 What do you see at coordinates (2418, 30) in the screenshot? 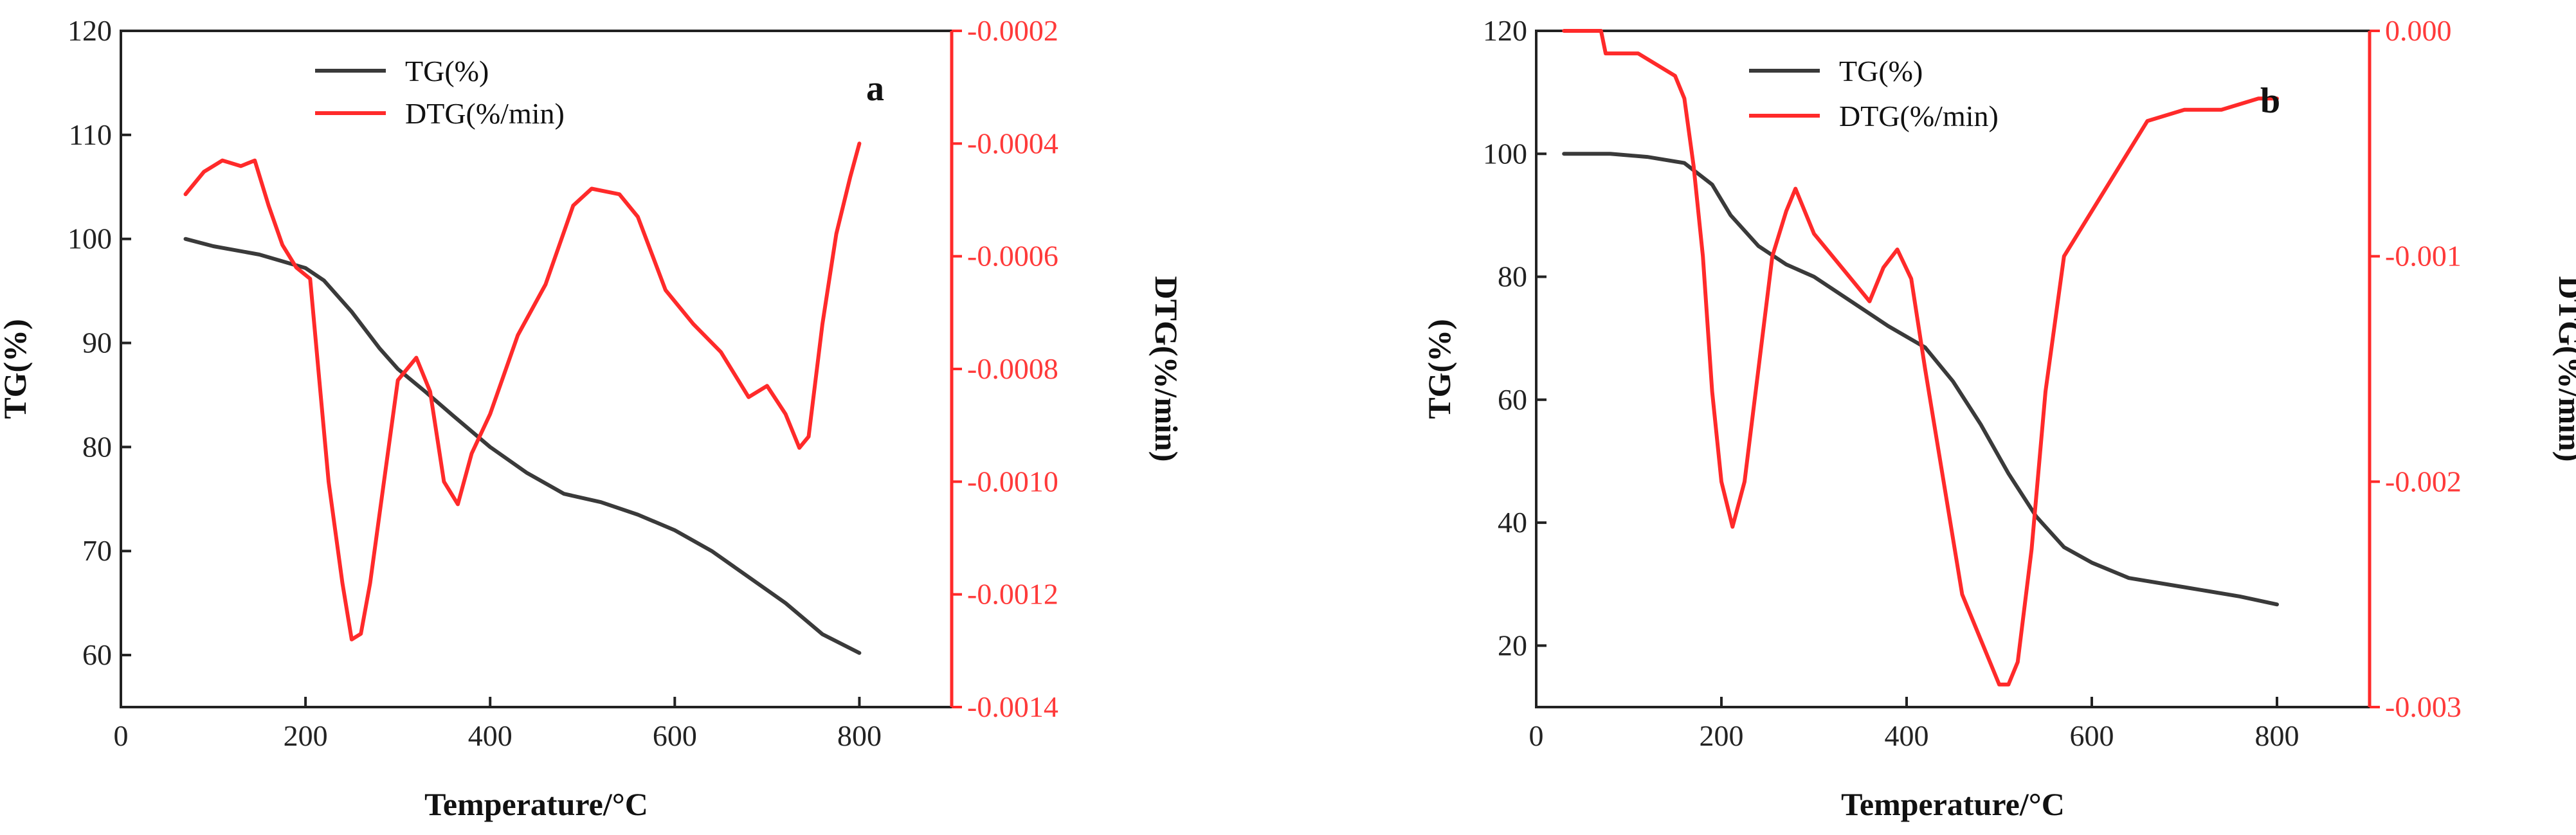
I see `y2-tick-label: 0.000` at bounding box center [2418, 30].